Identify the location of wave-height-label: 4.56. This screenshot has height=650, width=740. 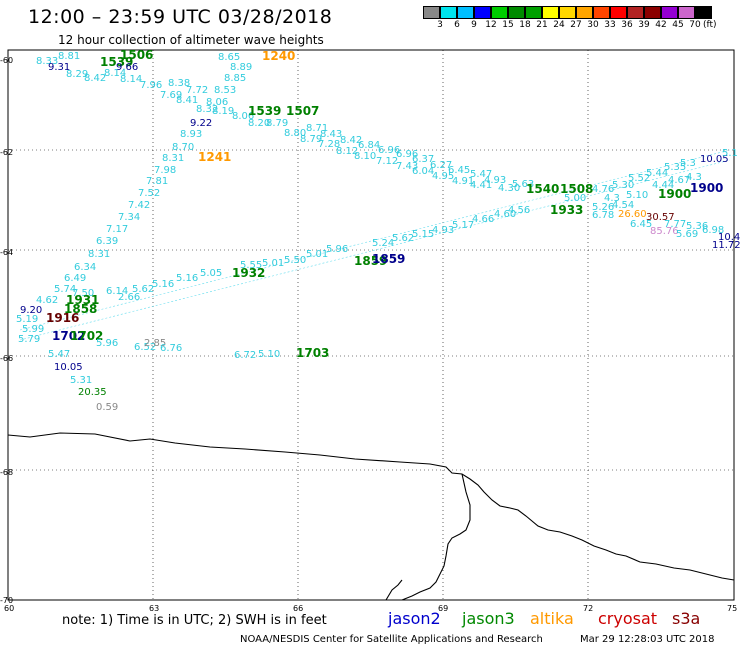
(519, 210).